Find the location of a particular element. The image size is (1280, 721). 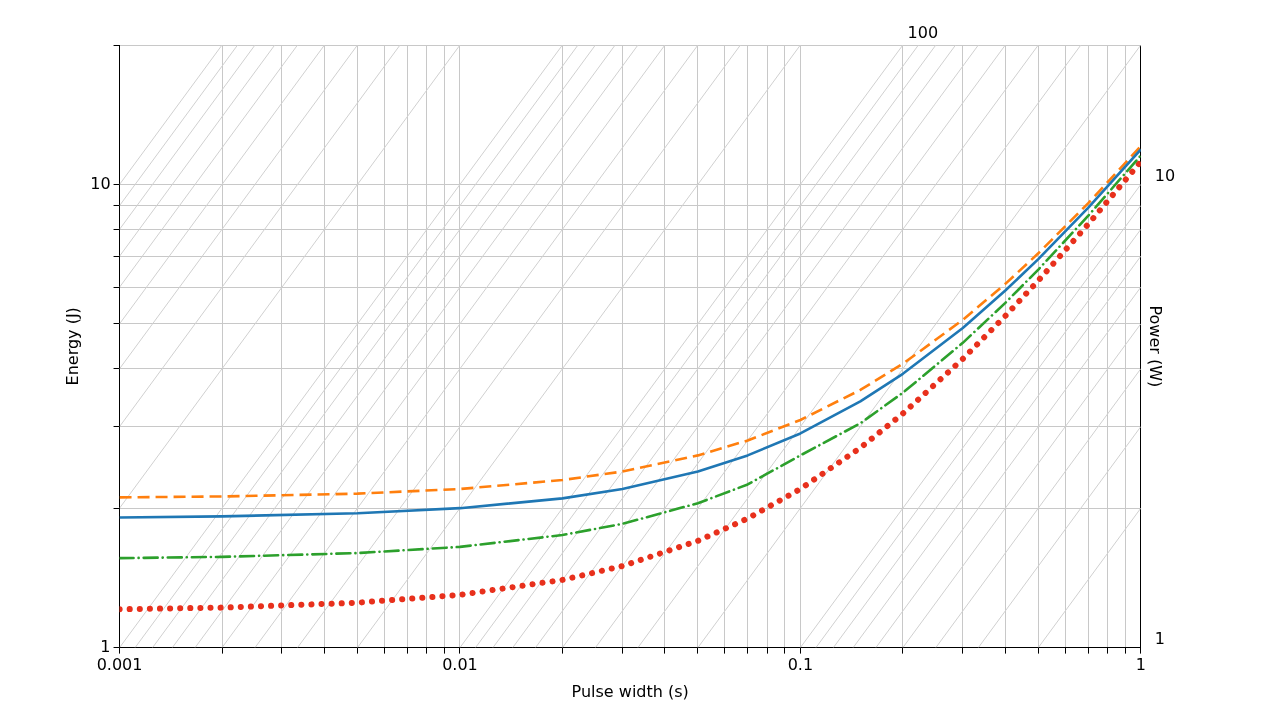

y2-axis-title: Power (W) is located at coordinates (1156, 346).